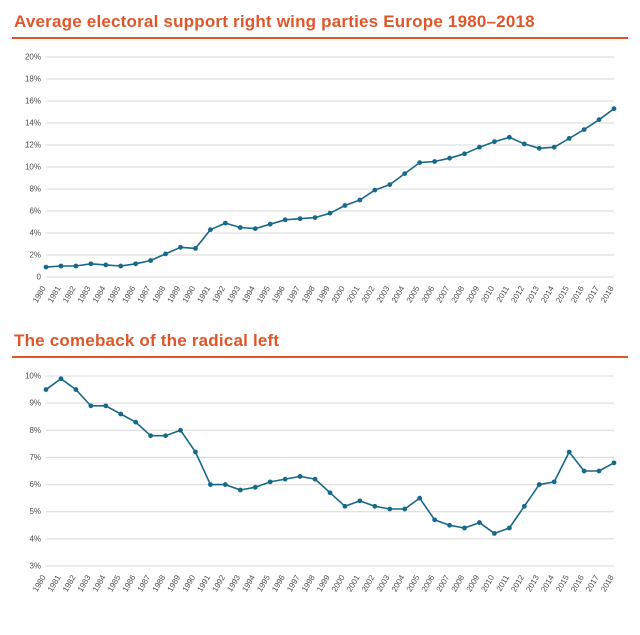 The width and height of the screenshot is (640, 635). I want to click on svg-text: 18%, so click(33, 79).